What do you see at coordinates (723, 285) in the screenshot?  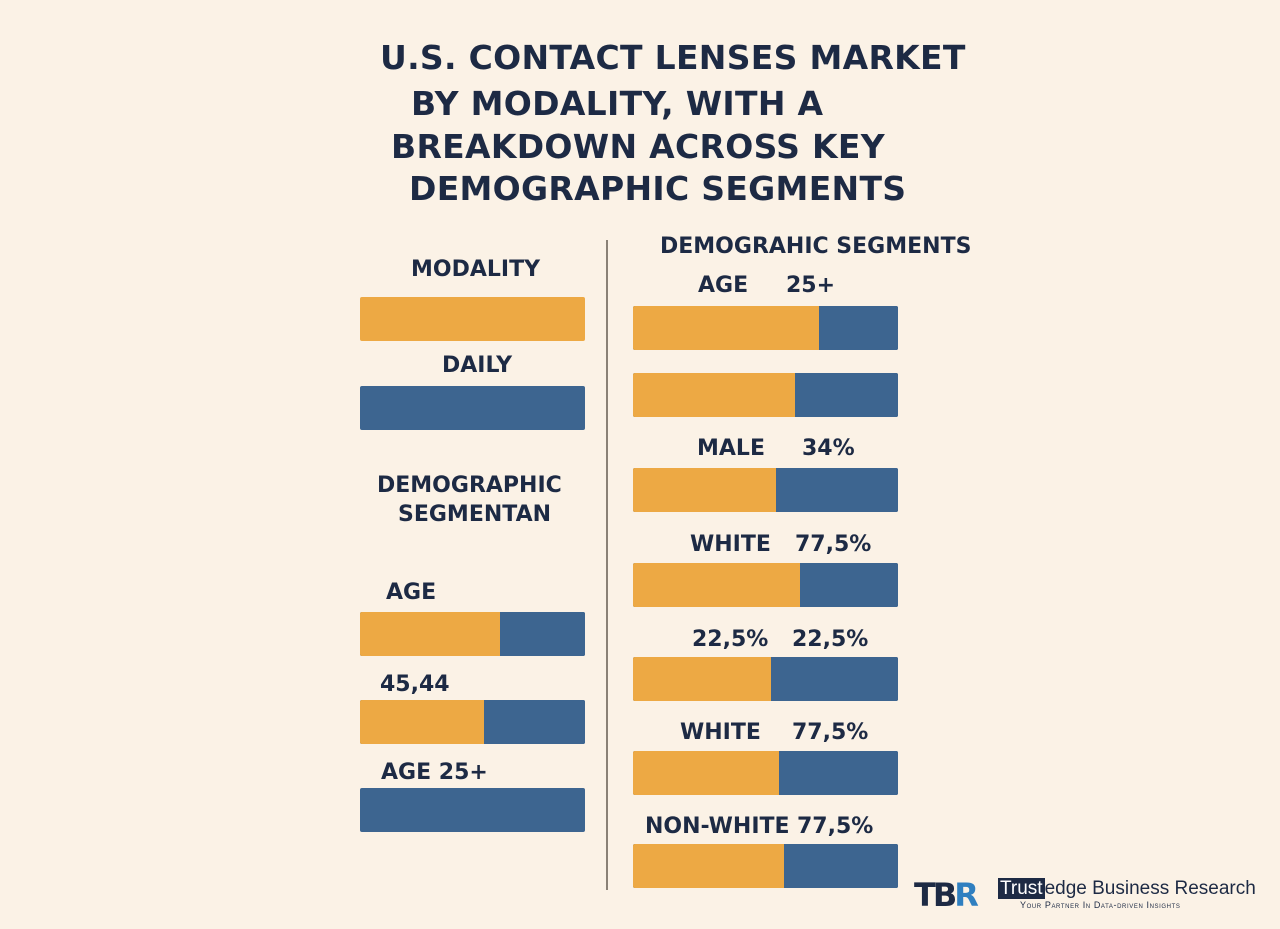 I see `right-row-label: AGE` at bounding box center [723, 285].